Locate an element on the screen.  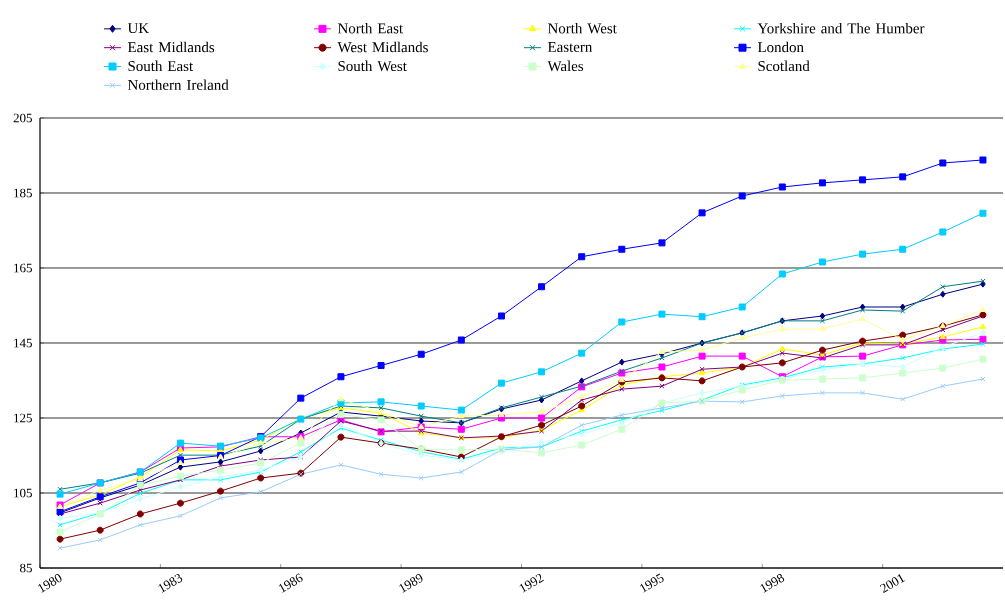
x-tick-label: 1998 is located at coordinates (772, 583).